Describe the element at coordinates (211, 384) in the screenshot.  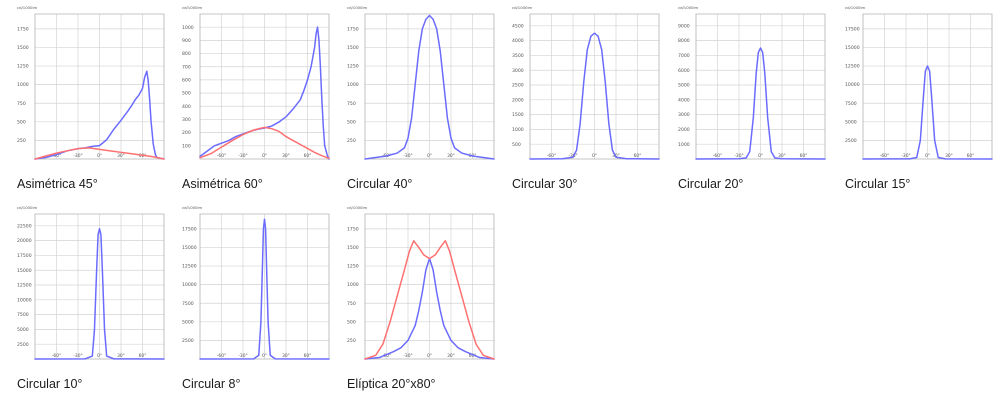
I see `chart-caption: Circular 8°` at that location.